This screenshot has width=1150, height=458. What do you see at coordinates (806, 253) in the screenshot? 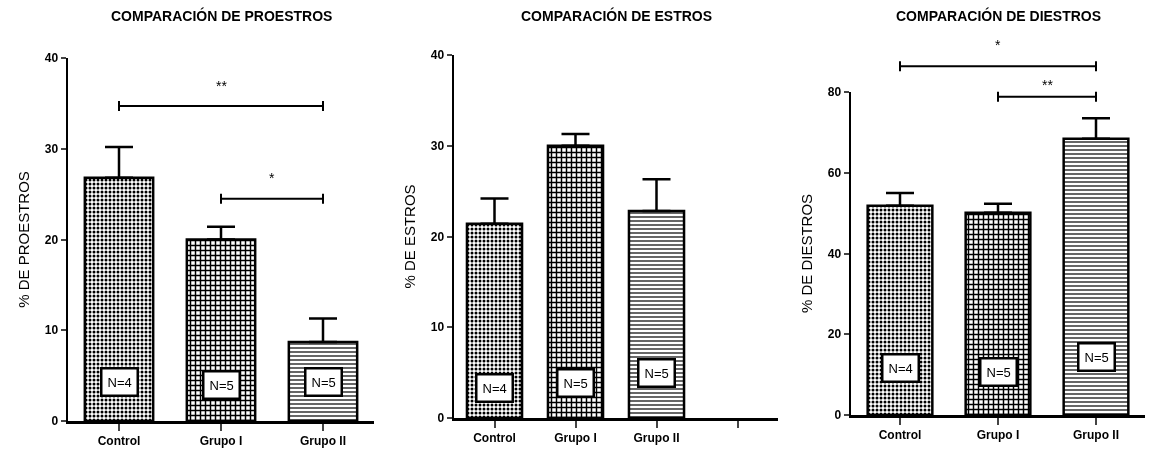
I see `y-axis-title: % DE DIESTROS` at bounding box center [806, 253].